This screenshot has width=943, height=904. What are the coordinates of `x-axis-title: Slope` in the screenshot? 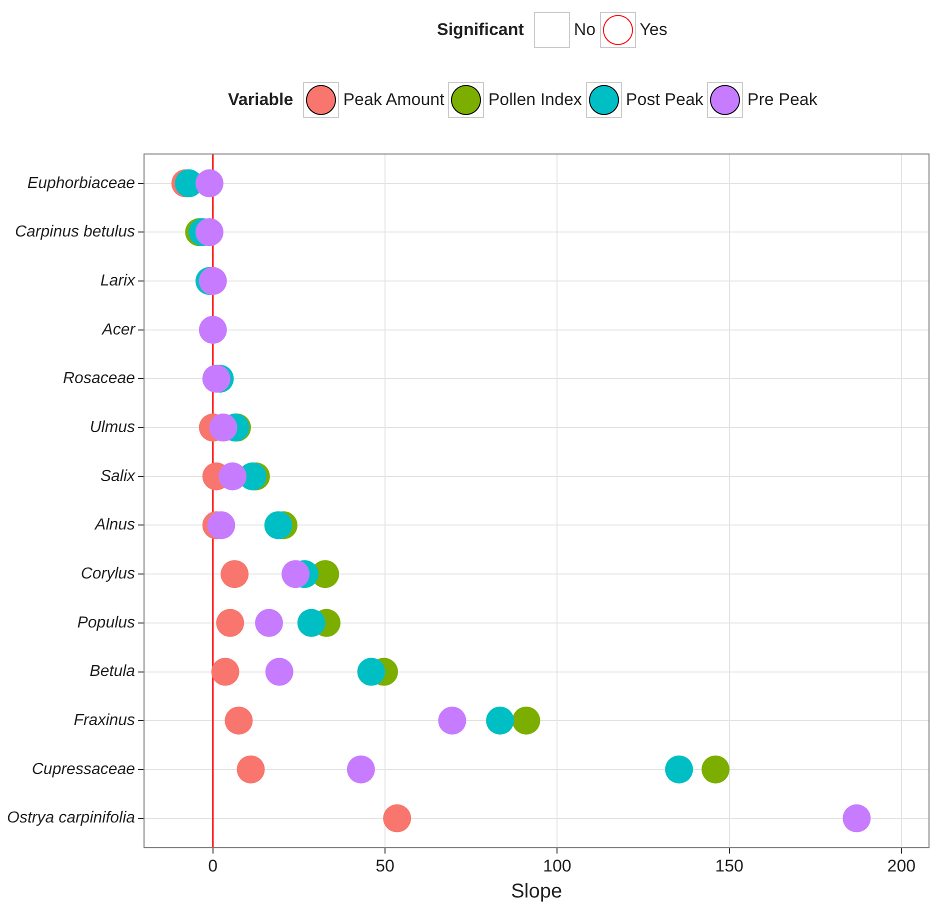 It's located at (536, 891).